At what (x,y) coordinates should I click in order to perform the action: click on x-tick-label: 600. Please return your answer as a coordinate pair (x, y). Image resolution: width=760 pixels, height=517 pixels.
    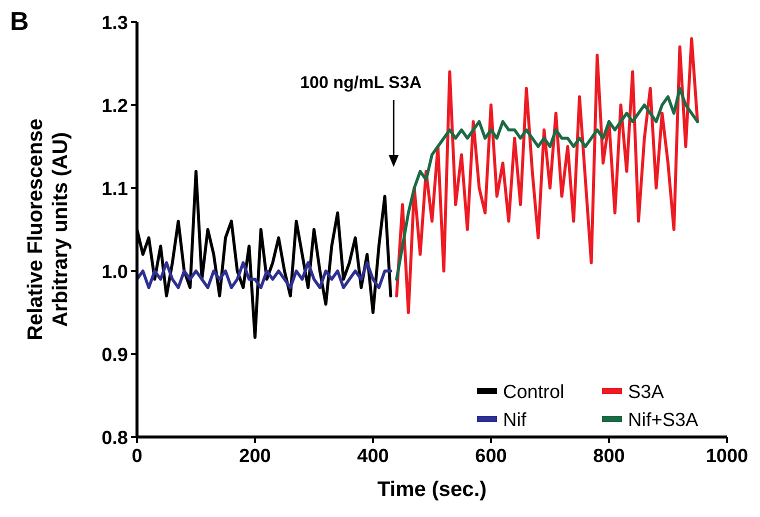
    Looking at the image, I should click on (491, 456).